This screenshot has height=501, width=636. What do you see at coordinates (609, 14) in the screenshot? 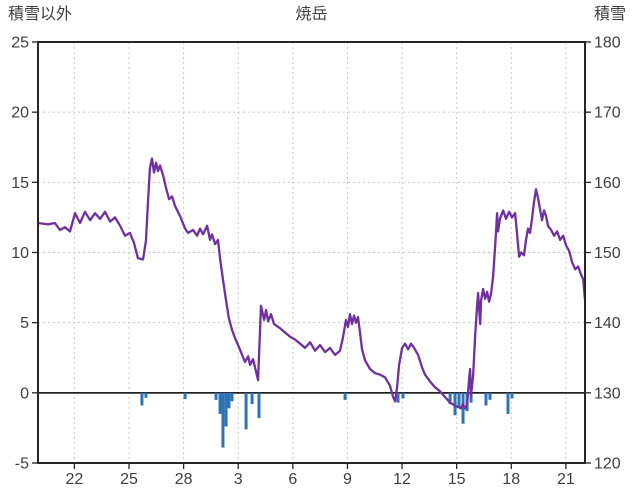
I see `right-axis-title: 積雪` at bounding box center [609, 14].